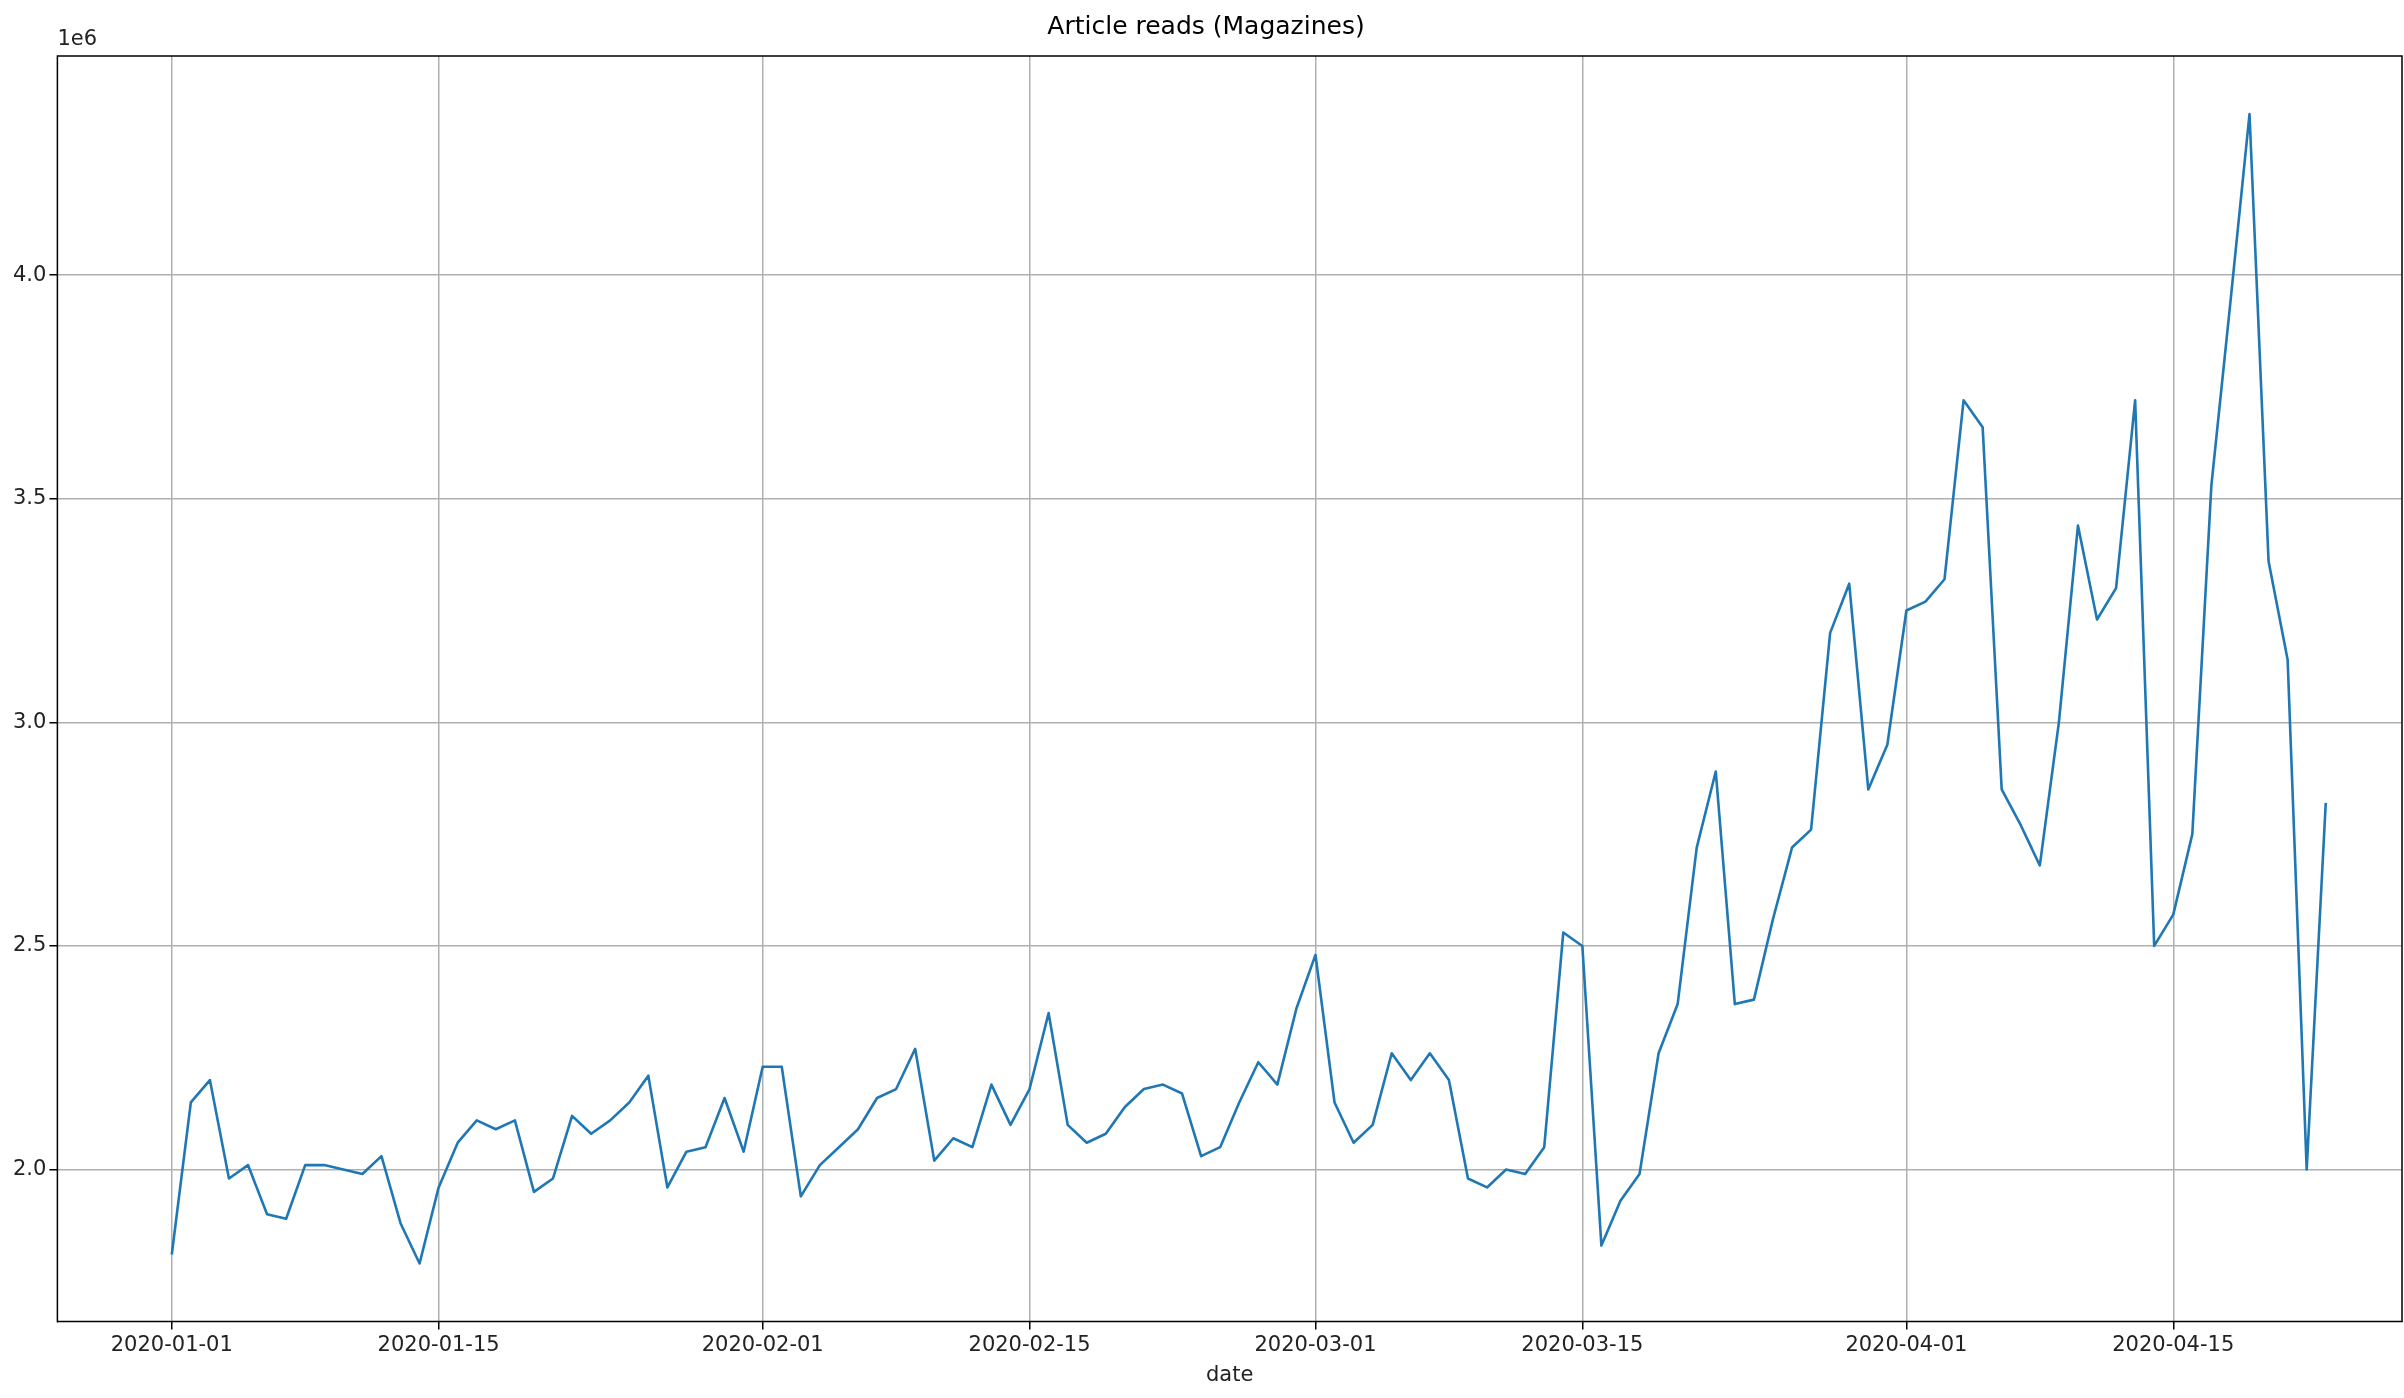  I want to click on chart-title: Article reads (Magazines), so click(1206, 25).